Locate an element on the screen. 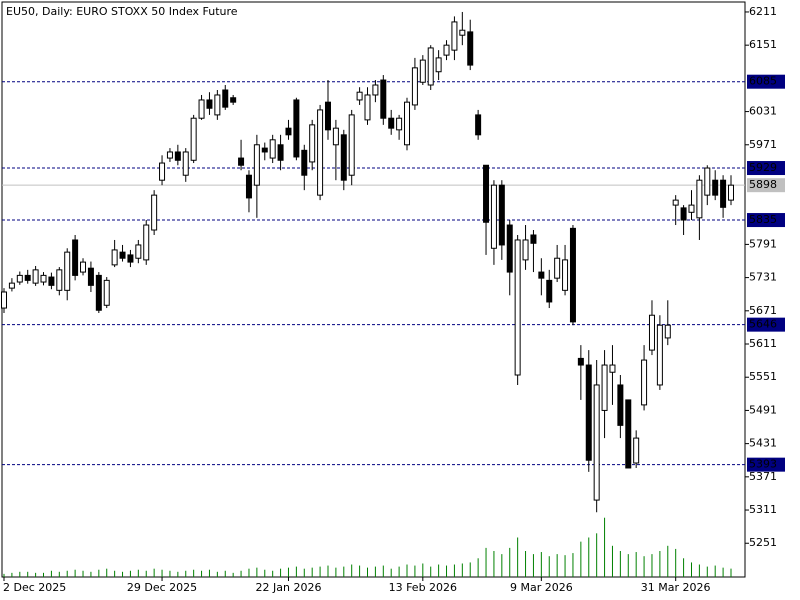 Image resolution: width=800 pixels, height=600 pixels. y-tick-label: 5791 is located at coordinates (763, 243).